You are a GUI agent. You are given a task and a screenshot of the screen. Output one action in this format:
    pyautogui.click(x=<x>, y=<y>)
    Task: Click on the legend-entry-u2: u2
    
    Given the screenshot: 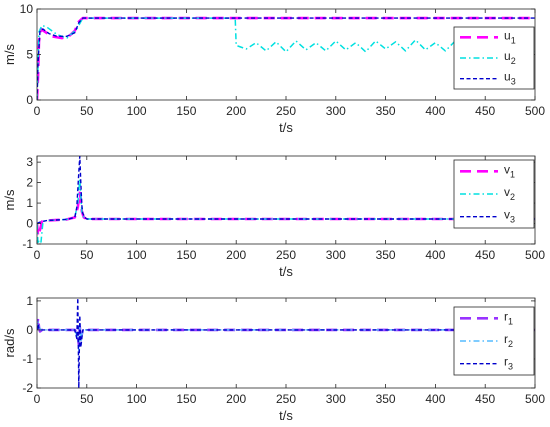 What is the action you would take?
    pyautogui.click(x=510, y=57)
    